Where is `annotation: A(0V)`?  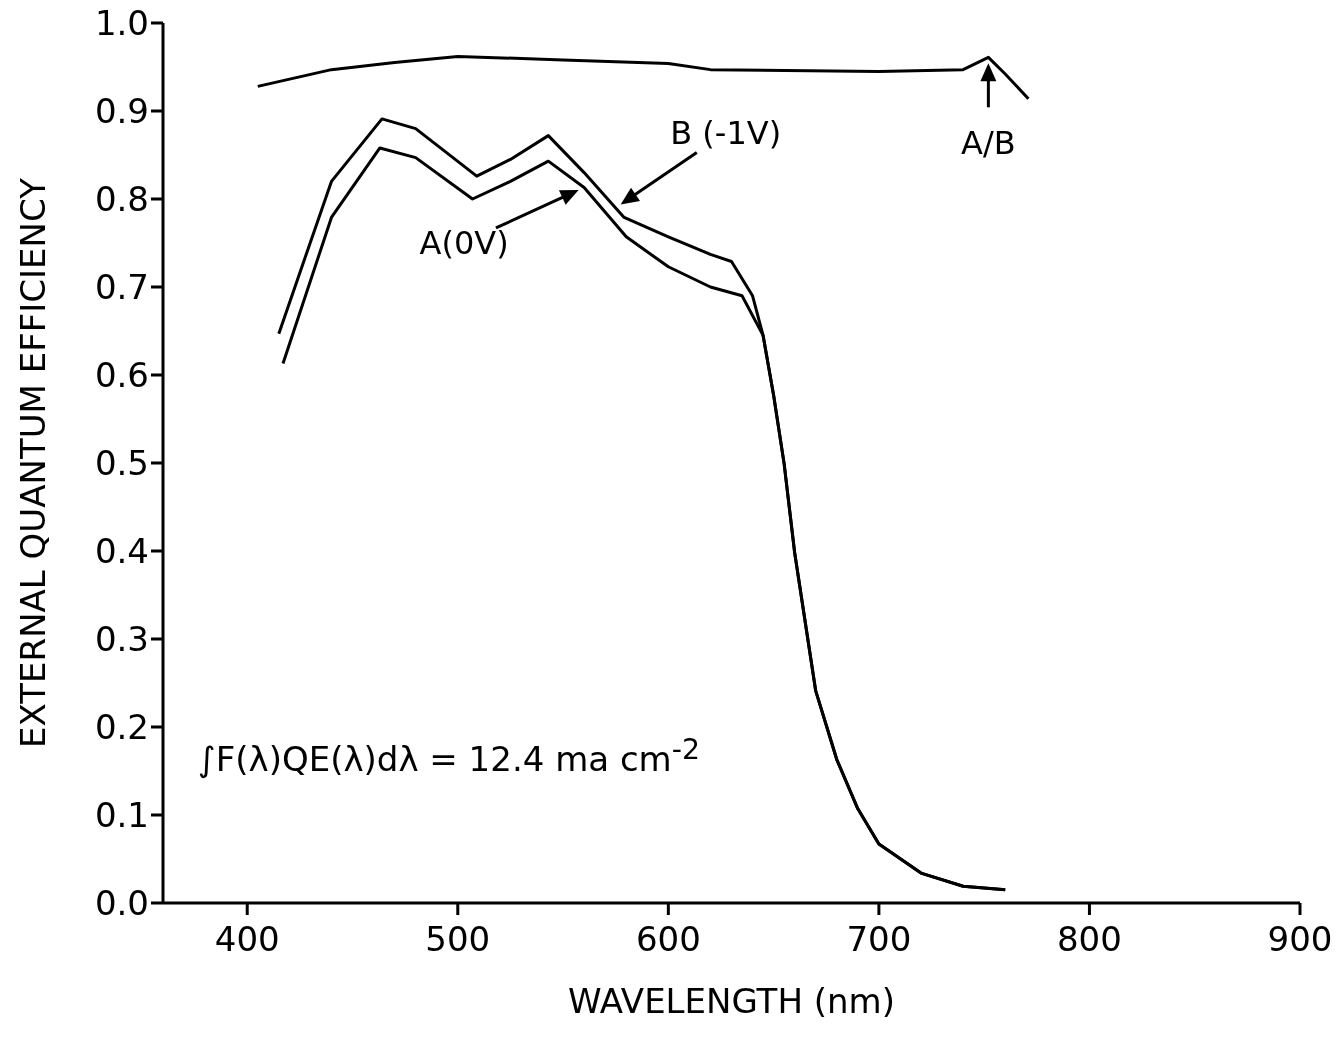
annotation: A(0V) is located at coordinates (464, 242).